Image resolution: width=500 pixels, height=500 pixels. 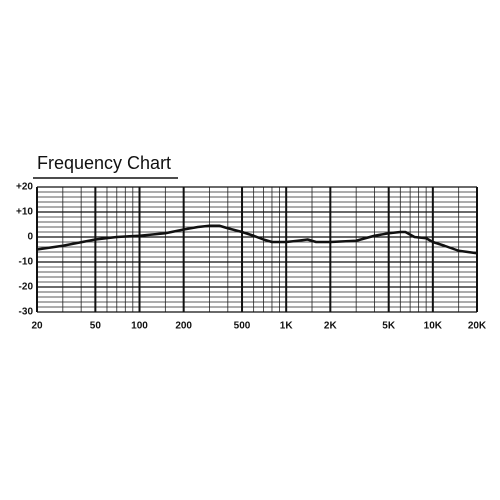 I want to click on y-tick-label: -30, so click(x=26, y=312).